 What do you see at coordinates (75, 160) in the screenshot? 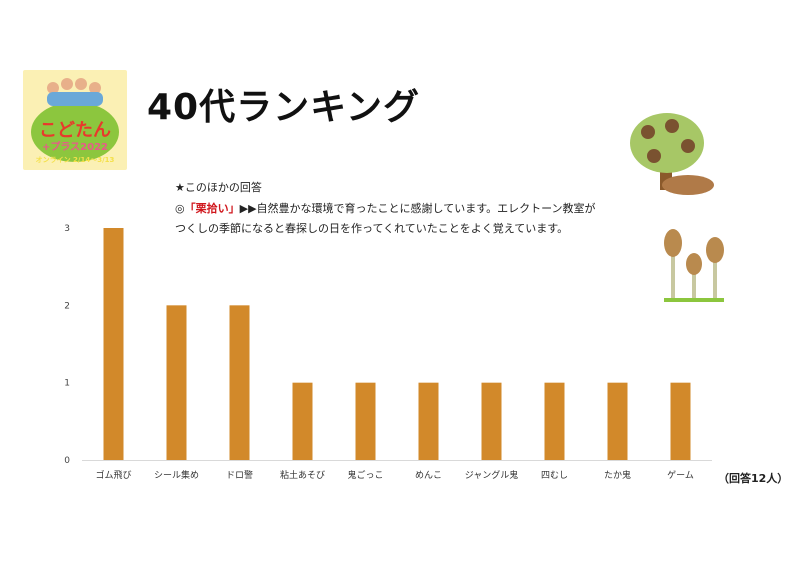
I see `logo-text-dates: オンライン 2/14〜3/13` at bounding box center [75, 160].